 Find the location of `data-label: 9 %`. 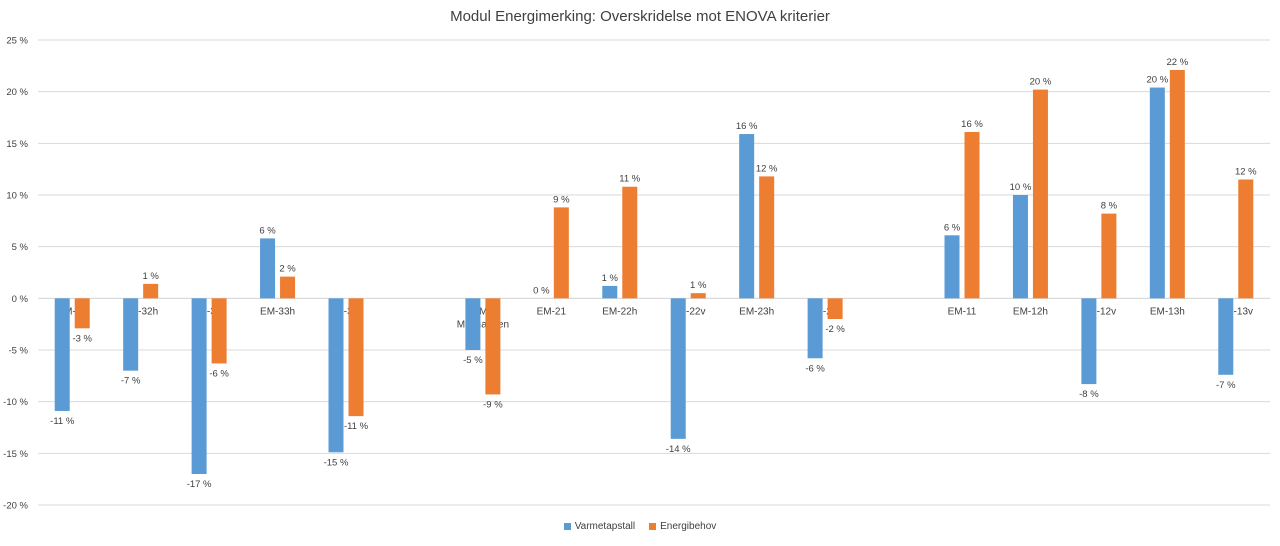

data-label: 9 % is located at coordinates (561, 199).